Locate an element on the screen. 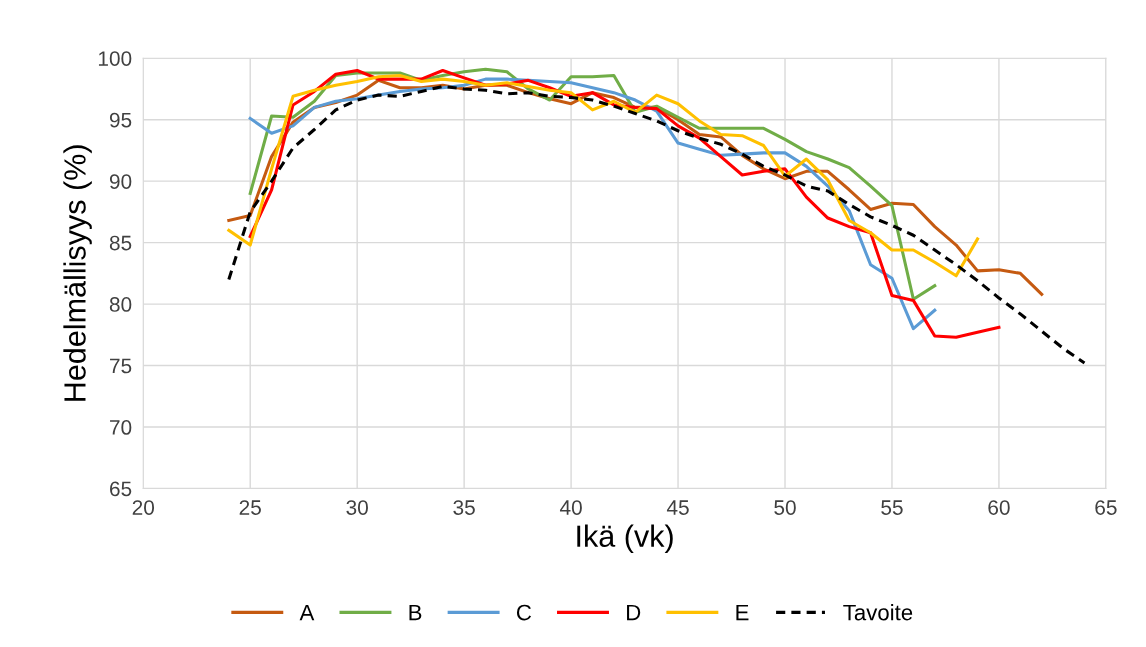  x-tick-label: 20 is located at coordinates (143, 507).